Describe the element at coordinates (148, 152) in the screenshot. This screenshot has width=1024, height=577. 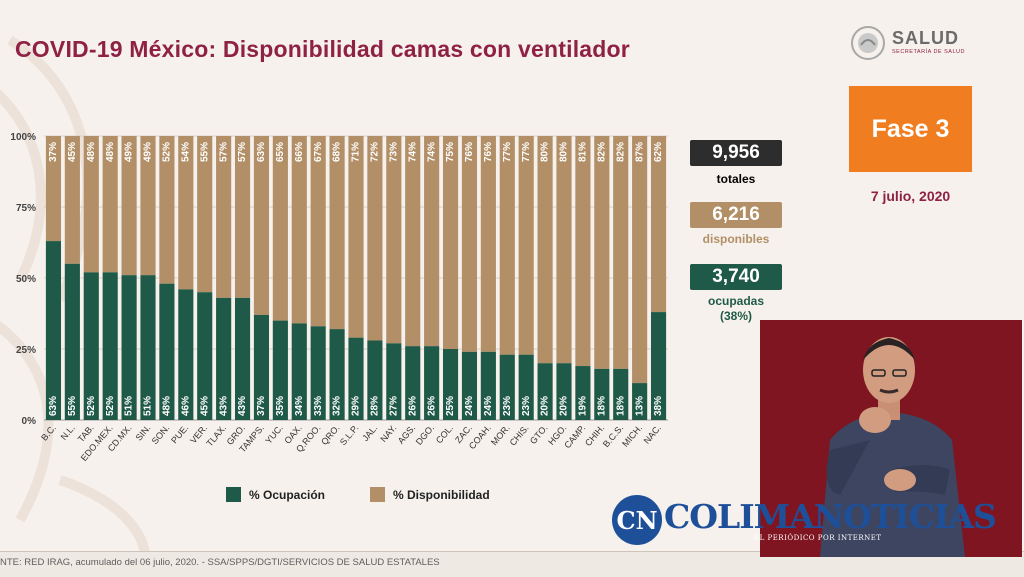
I see `data-label-disponibilidad: 49%` at that location.